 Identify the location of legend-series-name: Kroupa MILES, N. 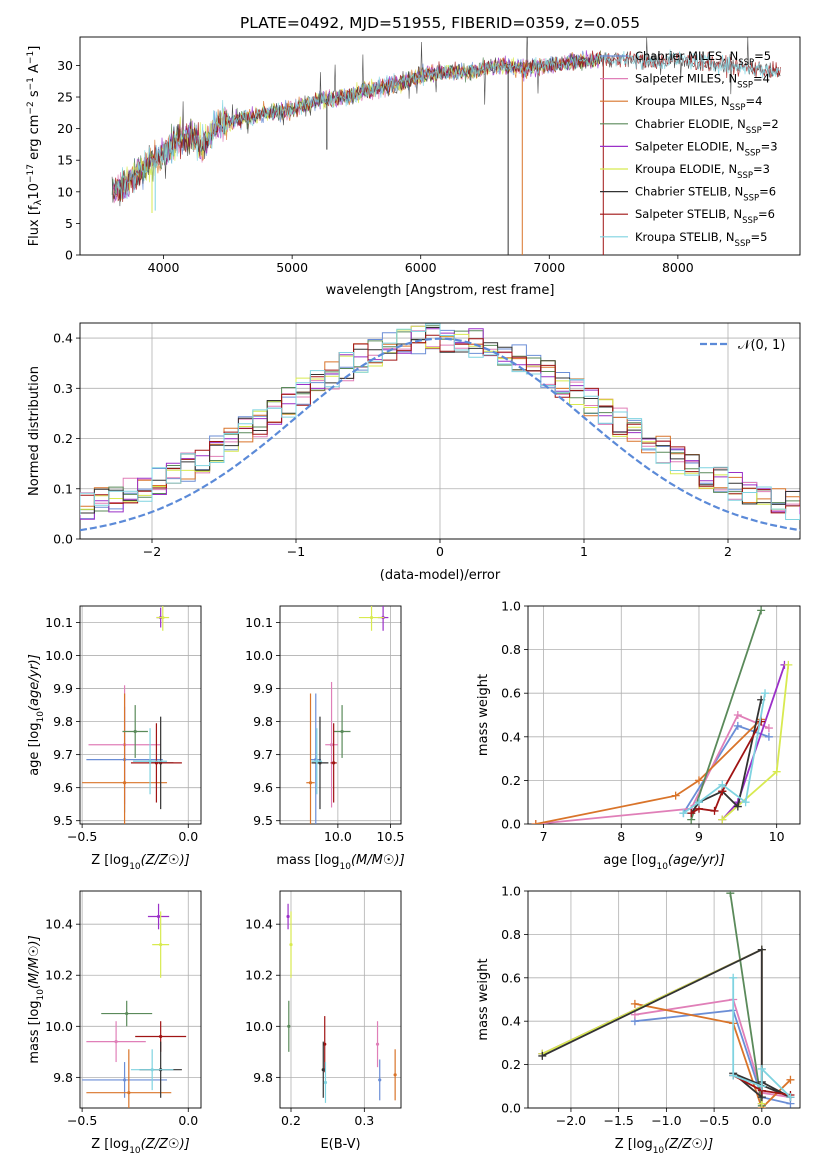
(682, 101).